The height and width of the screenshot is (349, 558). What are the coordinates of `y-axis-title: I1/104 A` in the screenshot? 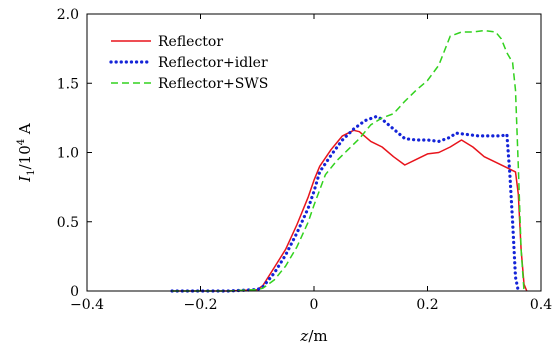 It's located at (26, 153).